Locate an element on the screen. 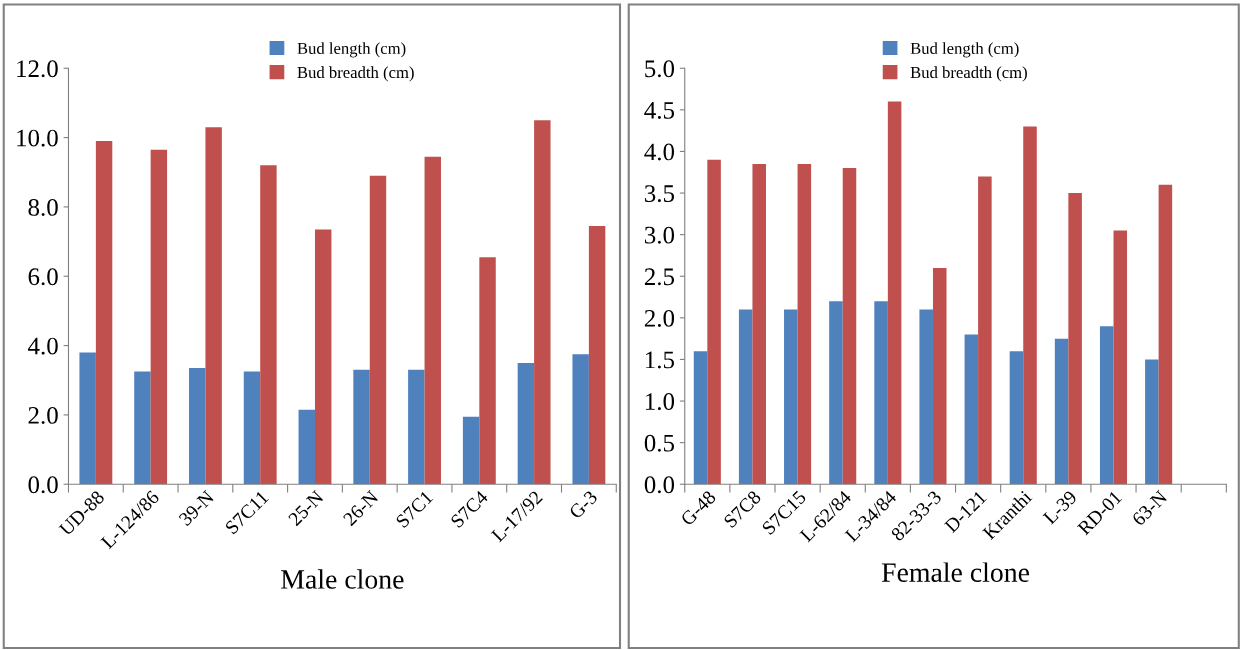 This screenshot has height=650, width=1245. y-tick-label: 12.0 is located at coordinates (37, 69).